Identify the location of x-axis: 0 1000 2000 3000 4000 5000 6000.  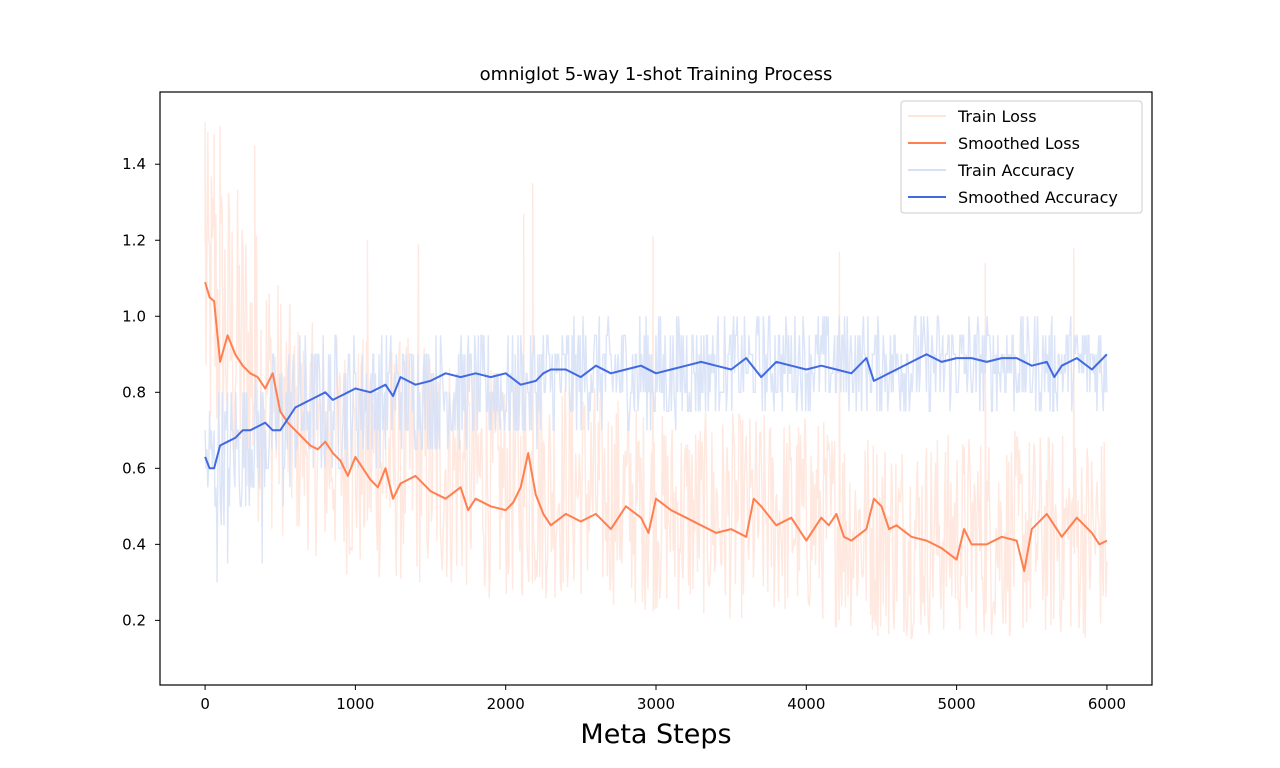
(663, 699).